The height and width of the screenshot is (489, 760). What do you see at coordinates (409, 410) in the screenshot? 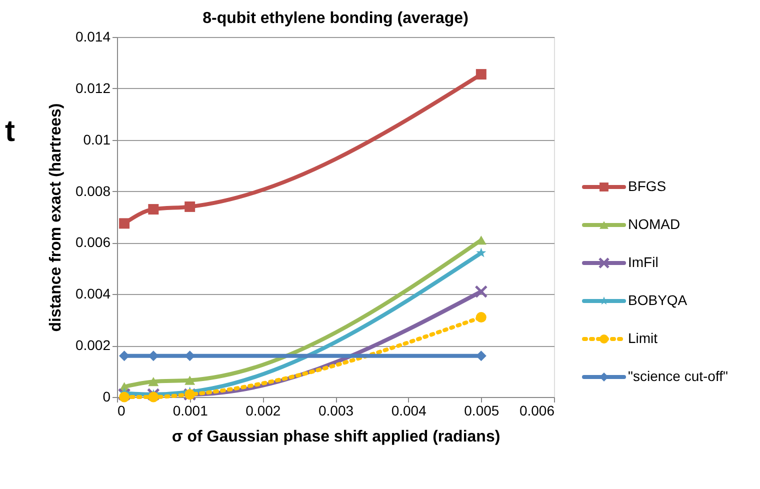
I see `x-tick-label: 0.004` at bounding box center [409, 410].